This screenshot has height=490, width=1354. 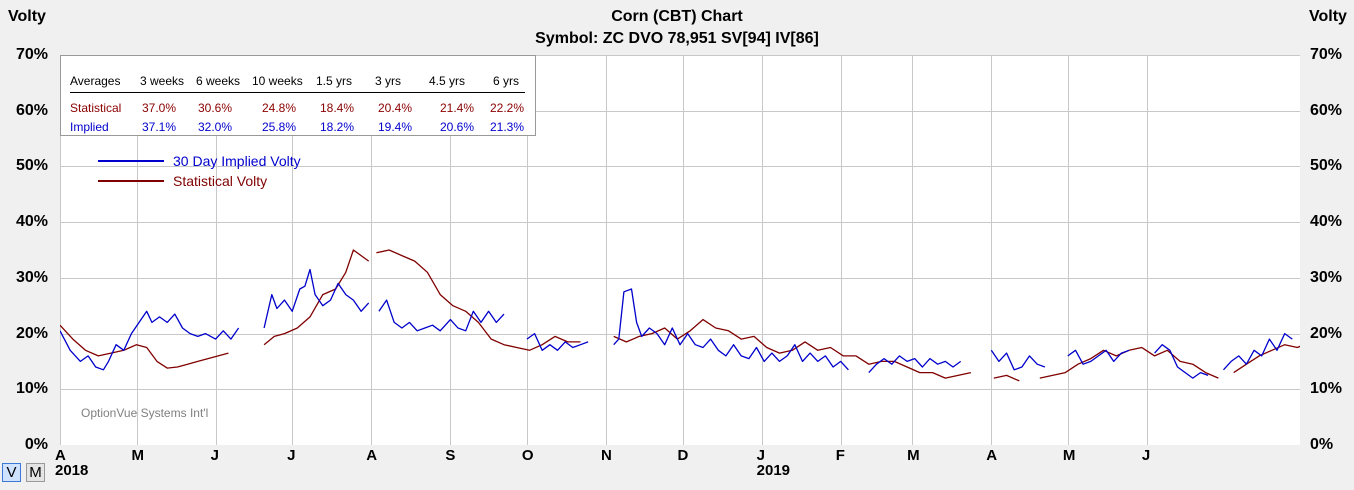 I want to click on averages-cell: 24.8%, so click(x=279, y=108).